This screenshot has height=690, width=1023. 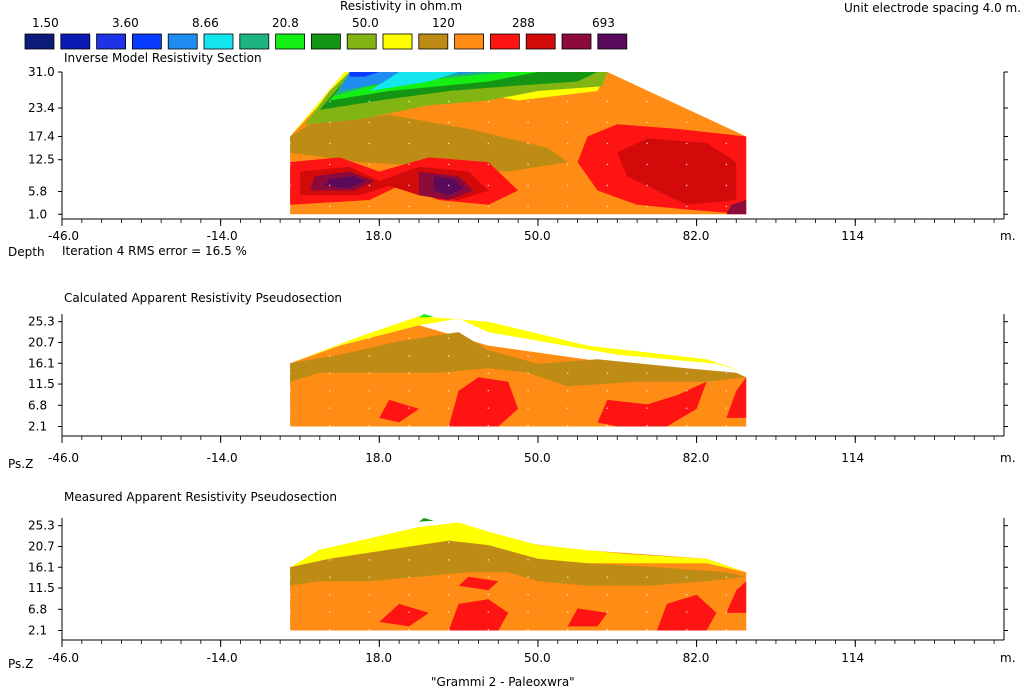 What do you see at coordinates (63, 458) in the screenshot?
I see `x-tick-label: -46.0` at bounding box center [63, 458].